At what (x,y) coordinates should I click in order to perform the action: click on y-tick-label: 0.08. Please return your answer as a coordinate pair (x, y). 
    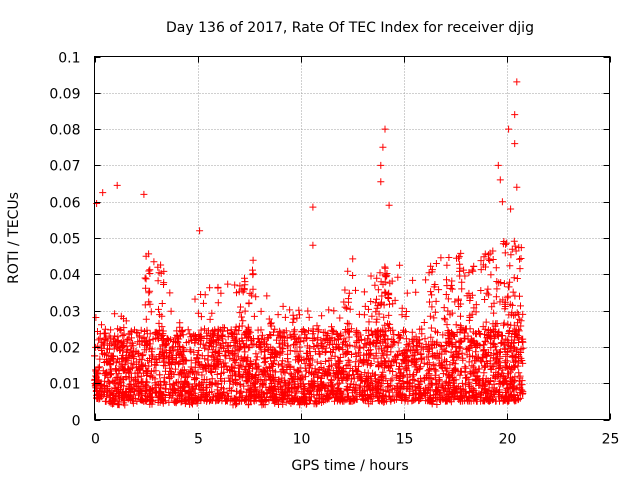
    Looking at the image, I should click on (64, 131).